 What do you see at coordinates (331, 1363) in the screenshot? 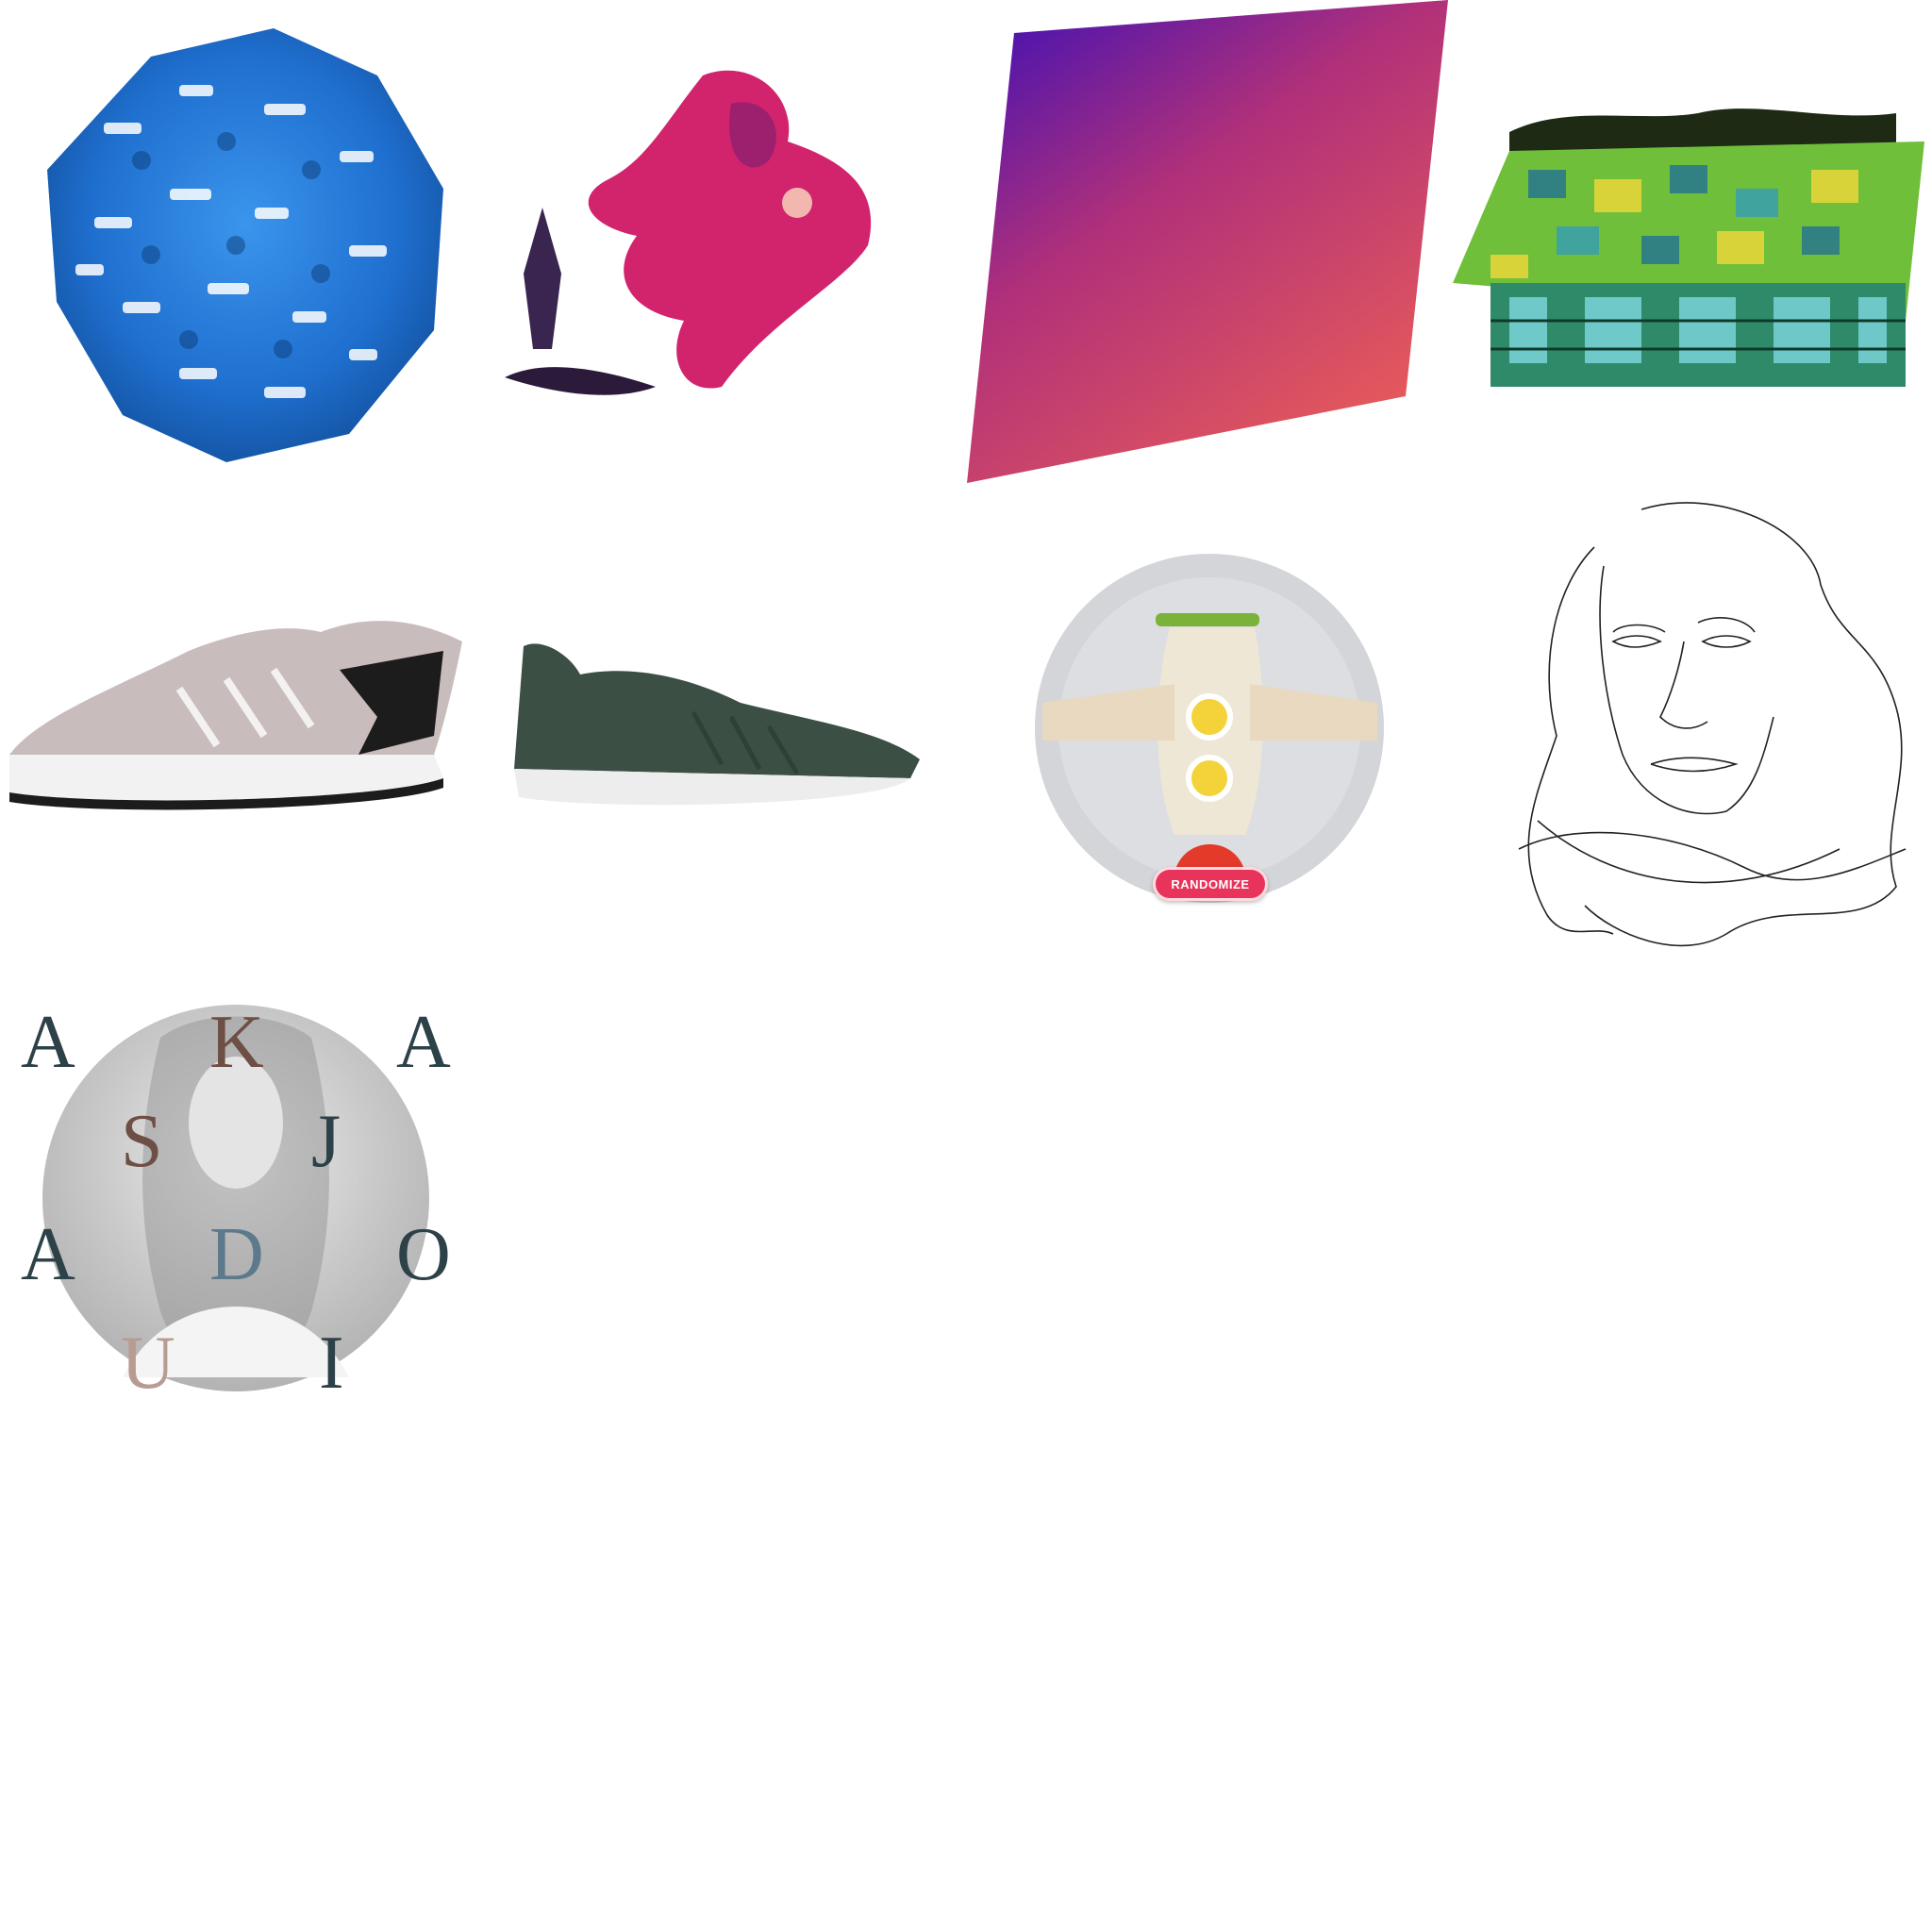
I see `type-letter: I` at bounding box center [331, 1363].